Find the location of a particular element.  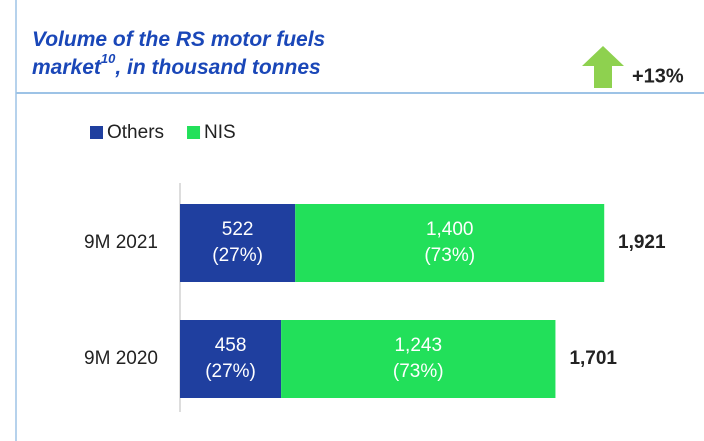

title-suffix: , in thousand tonnes is located at coordinates (217, 67).